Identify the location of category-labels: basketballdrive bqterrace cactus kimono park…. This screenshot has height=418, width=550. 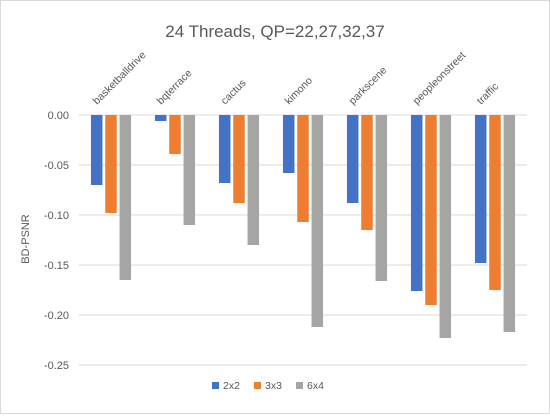
(296, 78).